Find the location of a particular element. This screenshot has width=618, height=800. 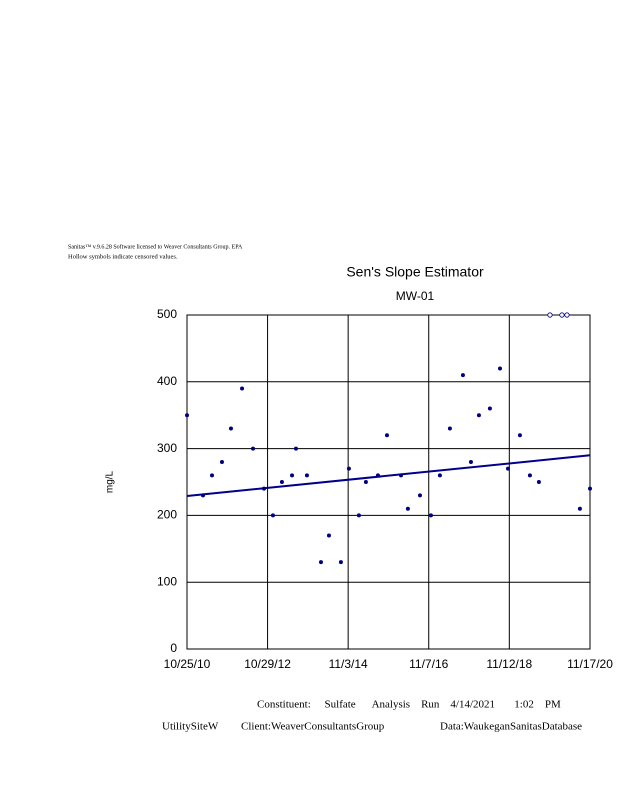

y-tick-label: 100 is located at coordinates (167, 581).